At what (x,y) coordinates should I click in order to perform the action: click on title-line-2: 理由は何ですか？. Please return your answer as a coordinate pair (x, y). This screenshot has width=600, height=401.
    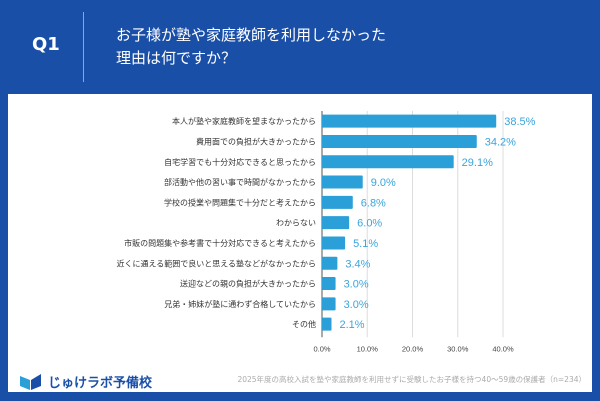
    Looking at the image, I should click on (176, 58).